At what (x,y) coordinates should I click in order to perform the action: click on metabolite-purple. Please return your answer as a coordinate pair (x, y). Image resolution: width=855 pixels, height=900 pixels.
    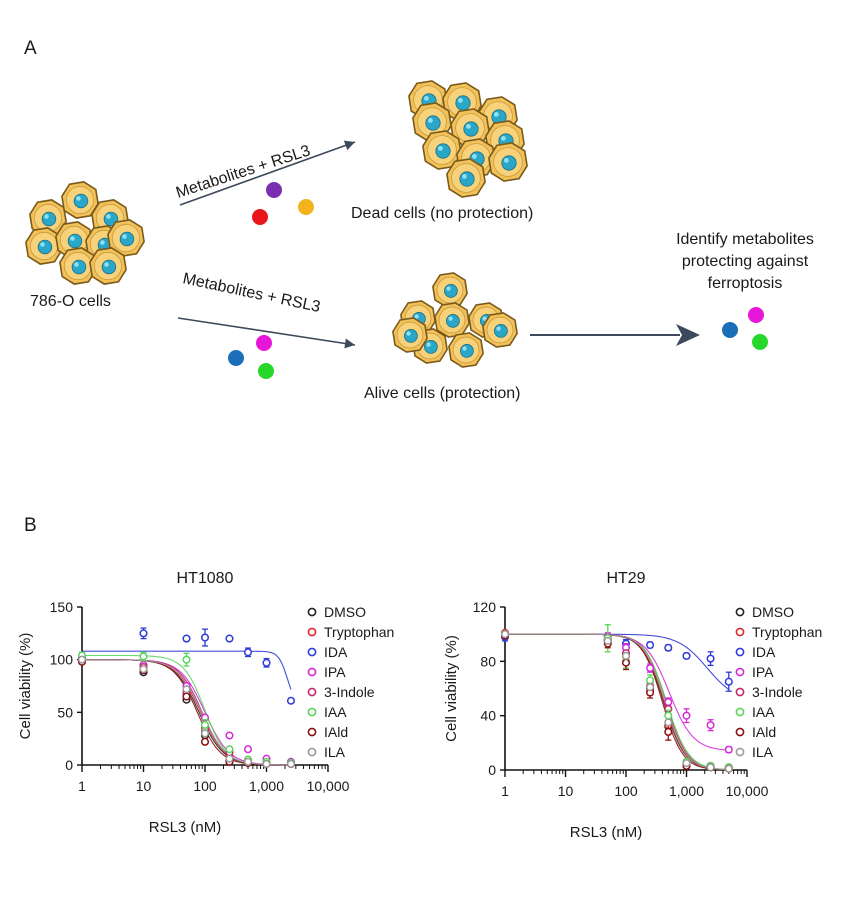
    Looking at the image, I should click on (274, 190).